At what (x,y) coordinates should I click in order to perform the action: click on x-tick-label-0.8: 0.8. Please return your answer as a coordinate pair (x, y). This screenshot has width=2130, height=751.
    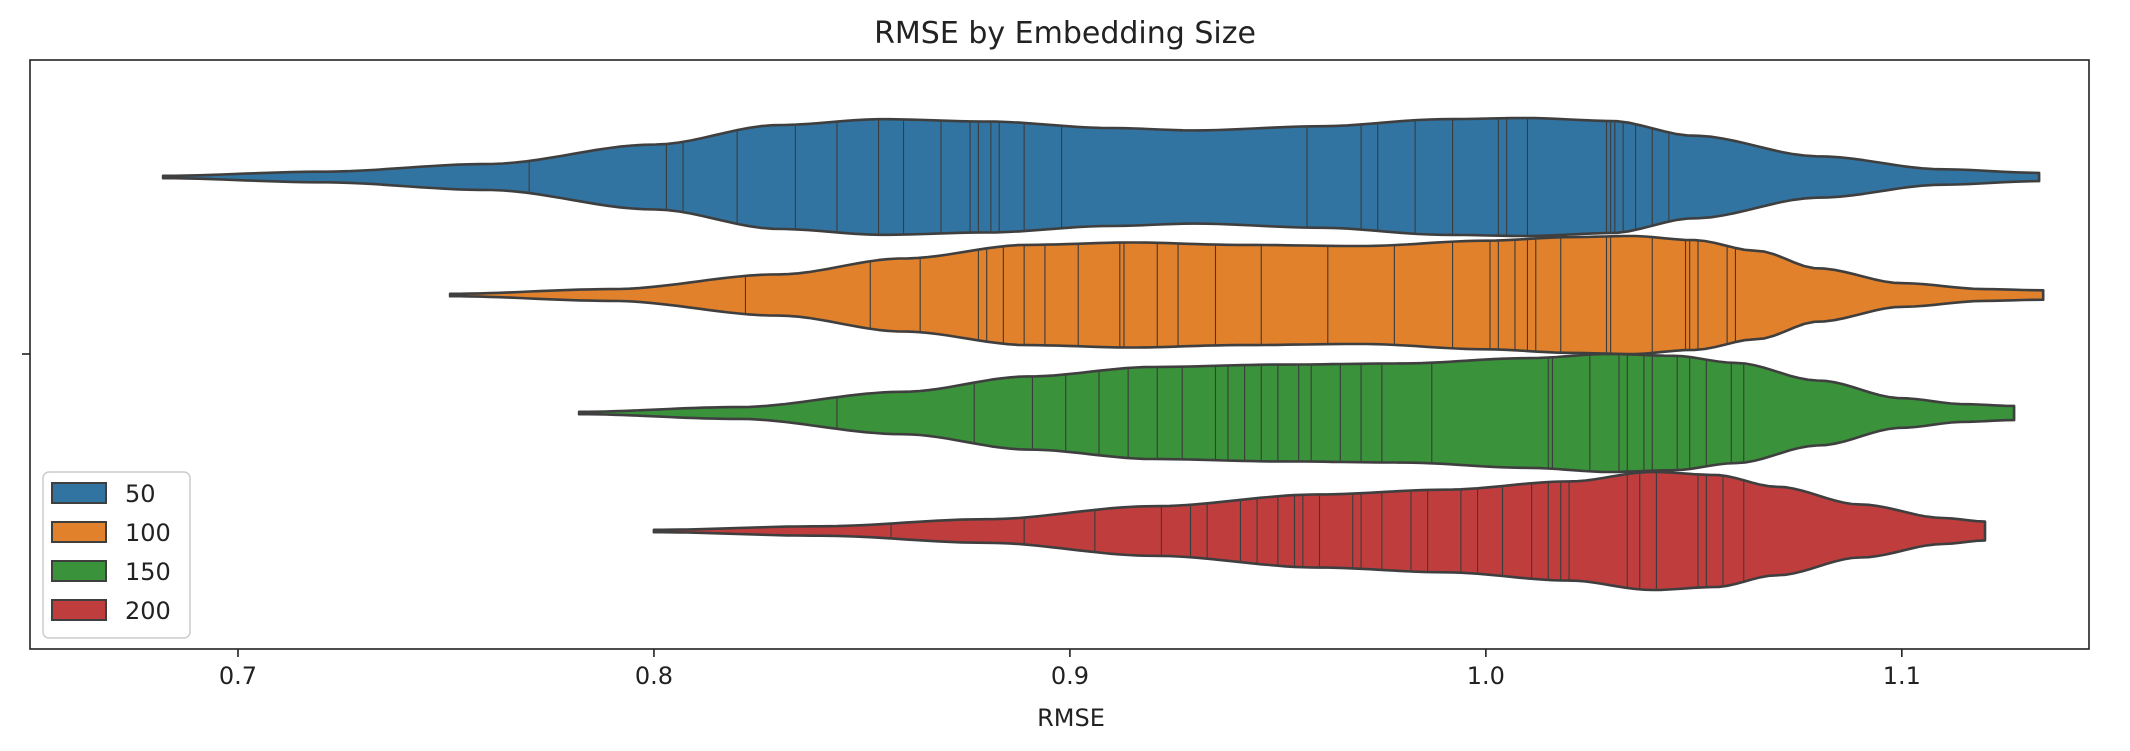
    Looking at the image, I should click on (654, 676).